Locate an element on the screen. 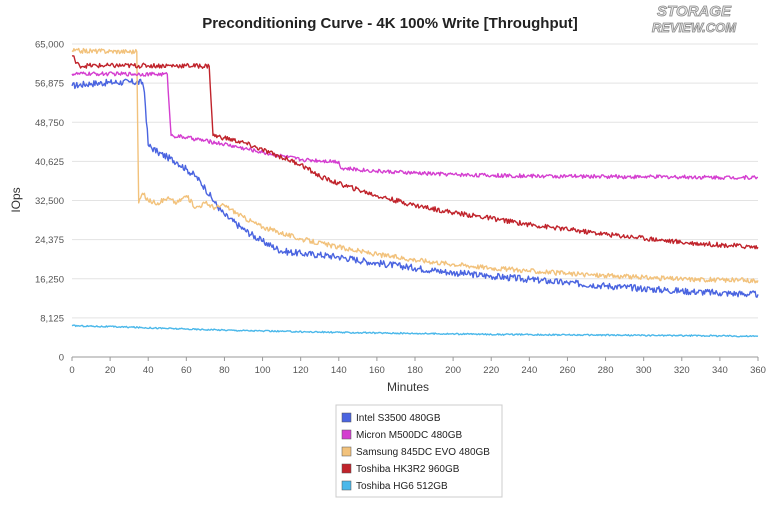  series-line is located at coordinates (415, 331).